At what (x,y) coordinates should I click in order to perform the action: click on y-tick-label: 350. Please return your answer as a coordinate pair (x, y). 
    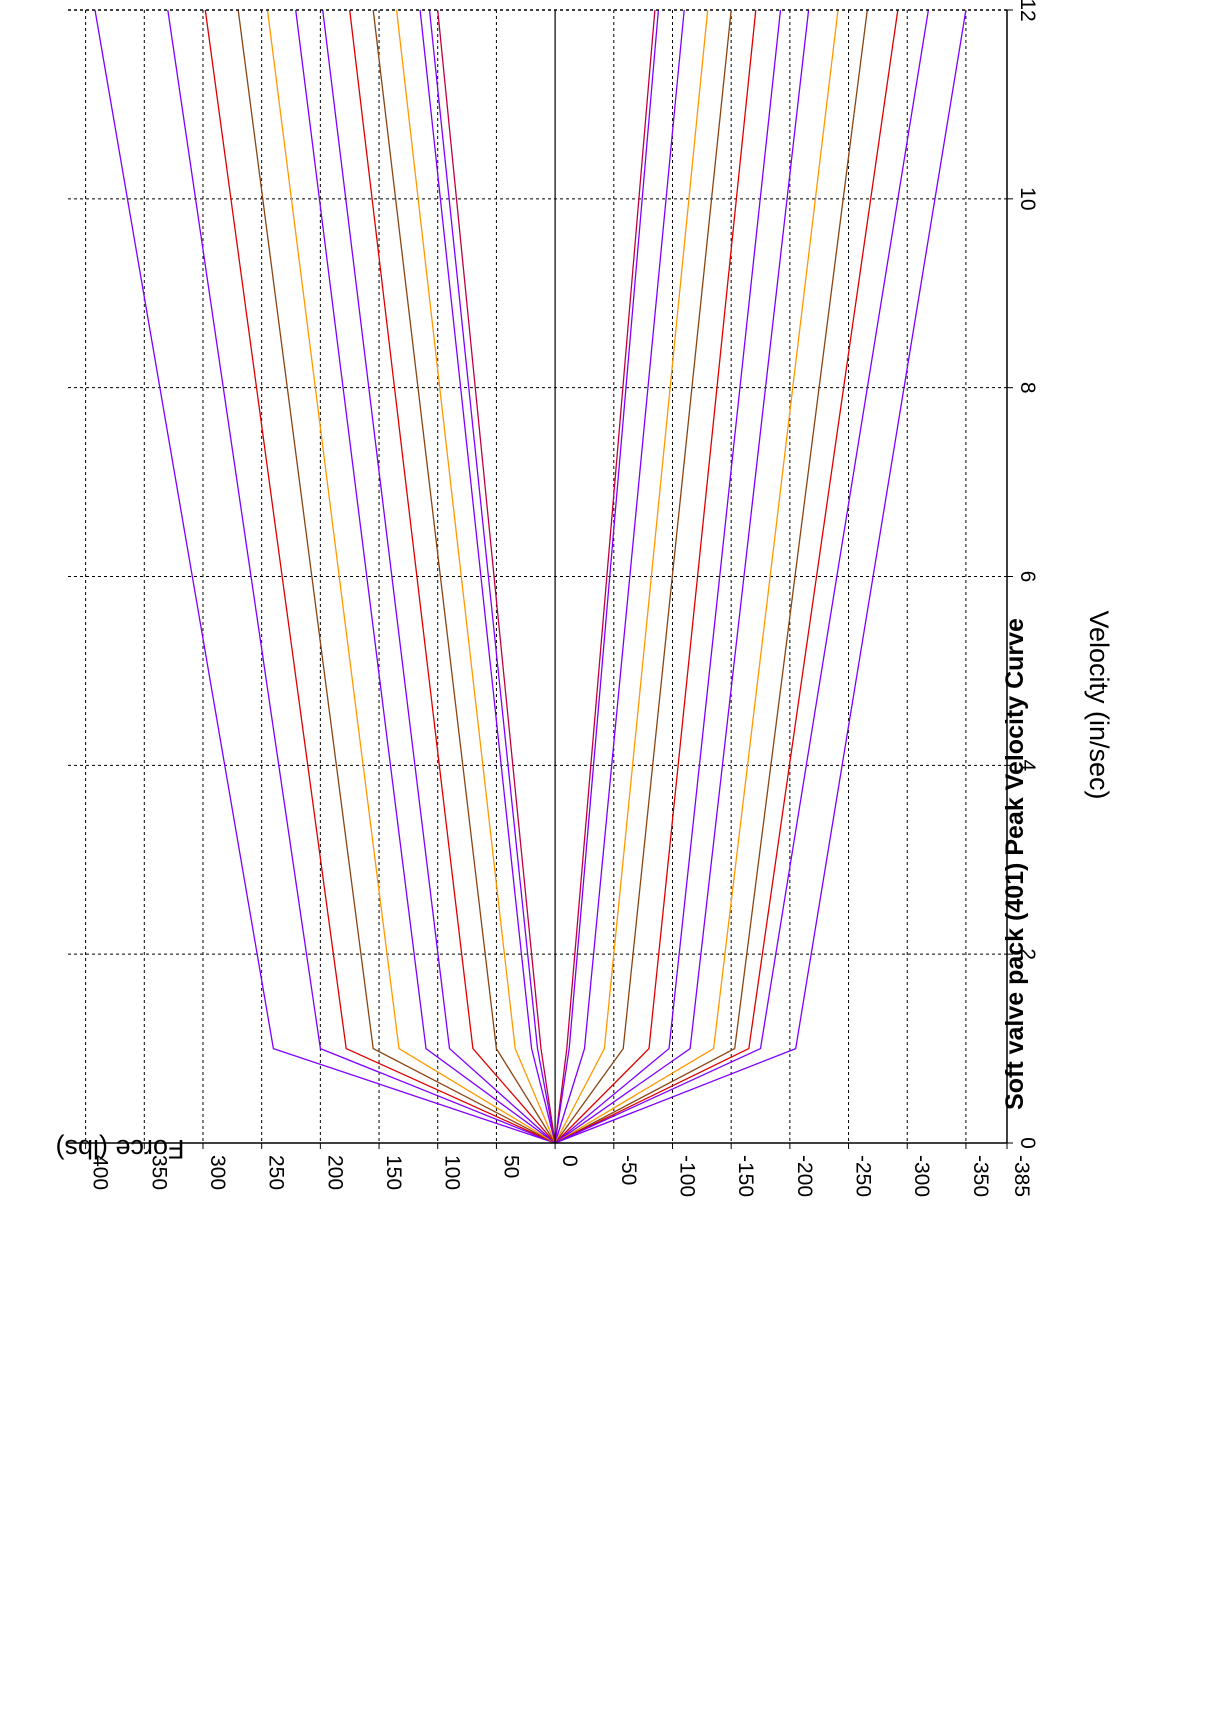
    Looking at the image, I should click on (158, 1172).